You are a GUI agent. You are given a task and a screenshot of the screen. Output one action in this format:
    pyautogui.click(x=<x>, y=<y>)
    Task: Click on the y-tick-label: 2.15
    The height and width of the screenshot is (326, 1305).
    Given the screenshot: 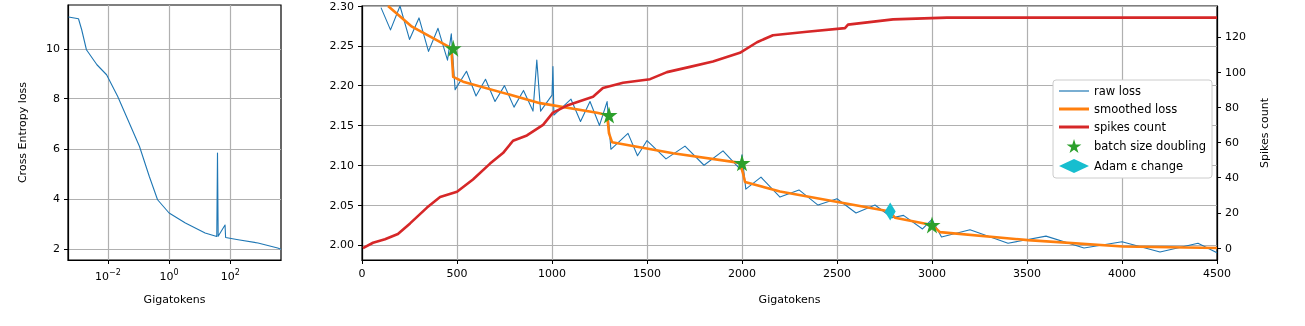 What is the action you would take?
    pyautogui.click(x=341, y=125)
    